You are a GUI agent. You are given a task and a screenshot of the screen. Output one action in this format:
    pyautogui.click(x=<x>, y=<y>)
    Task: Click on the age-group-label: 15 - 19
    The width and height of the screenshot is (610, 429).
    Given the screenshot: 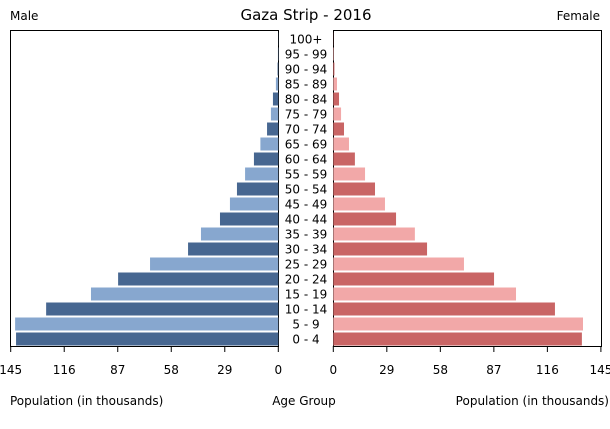 What is the action you would take?
    pyautogui.click(x=306, y=295)
    